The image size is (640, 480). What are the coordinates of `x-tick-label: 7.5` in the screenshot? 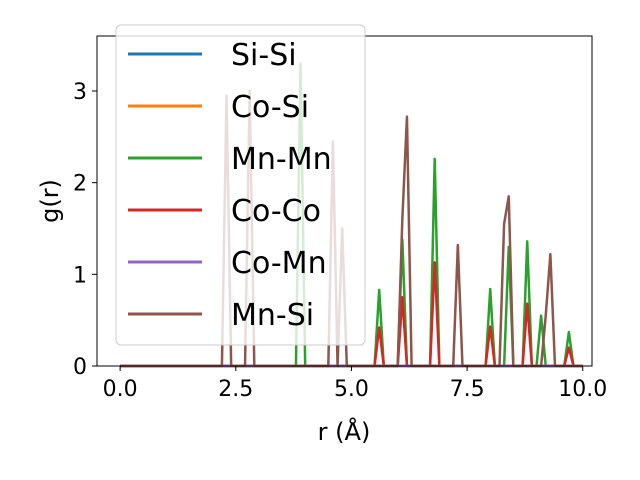 It's located at (467, 389).